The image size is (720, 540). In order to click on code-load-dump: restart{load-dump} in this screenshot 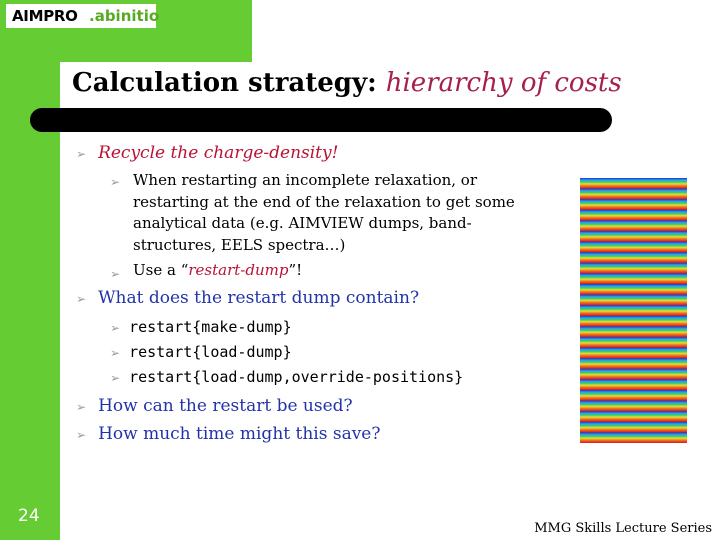, I will do `click(210, 352)`.